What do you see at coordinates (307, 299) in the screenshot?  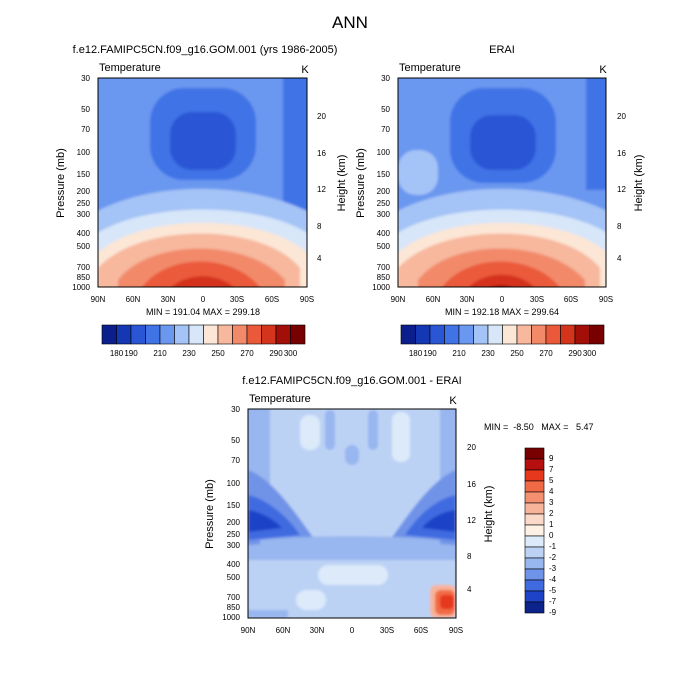 I see `x-tick-label: 90S` at bounding box center [307, 299].